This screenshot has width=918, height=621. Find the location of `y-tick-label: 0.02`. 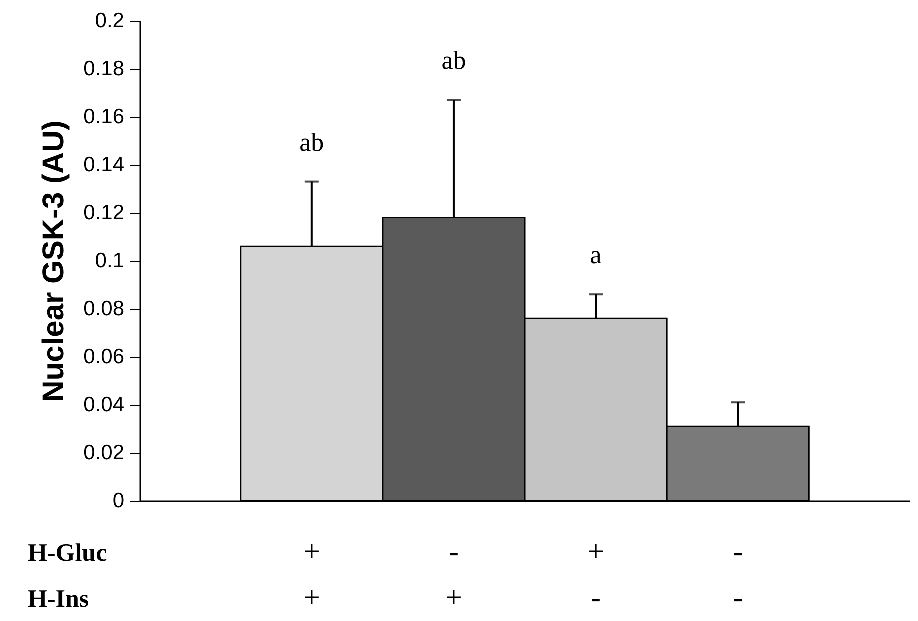

y-tick-label: 0.02 is located at coordinates (104, 453).